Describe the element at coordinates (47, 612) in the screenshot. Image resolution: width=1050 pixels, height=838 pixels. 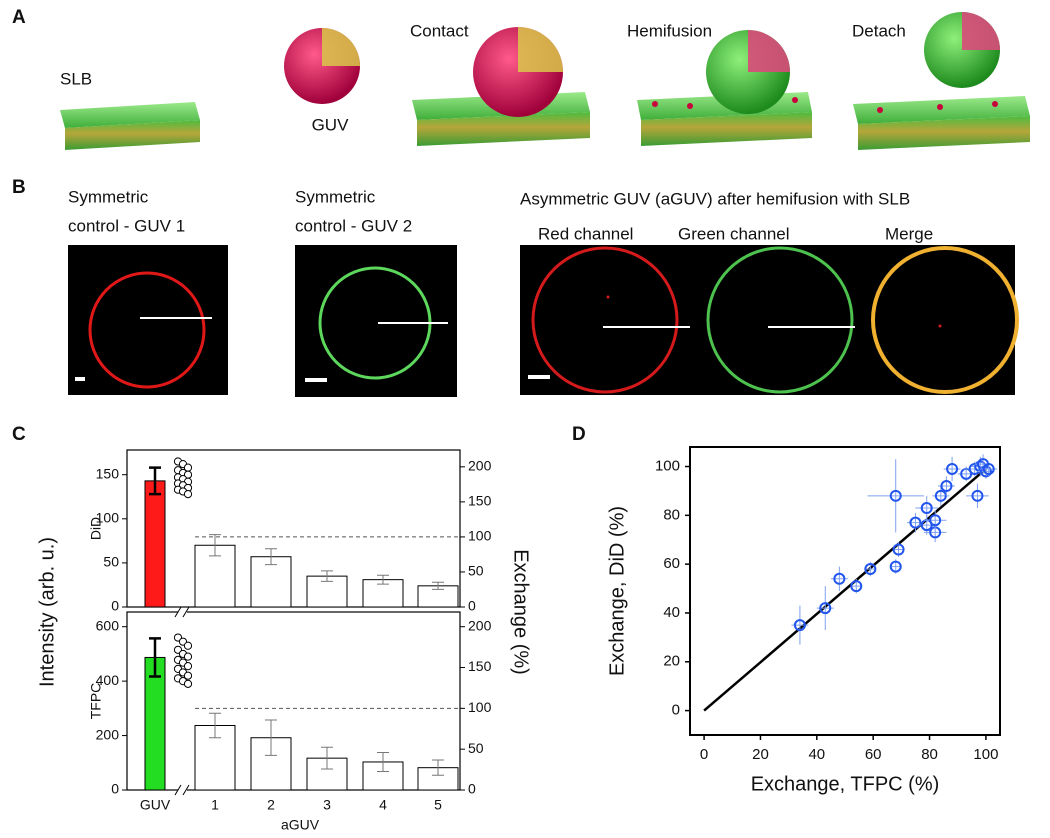
I see `y-axis-label: Intensity (arb. u.)` at that location.